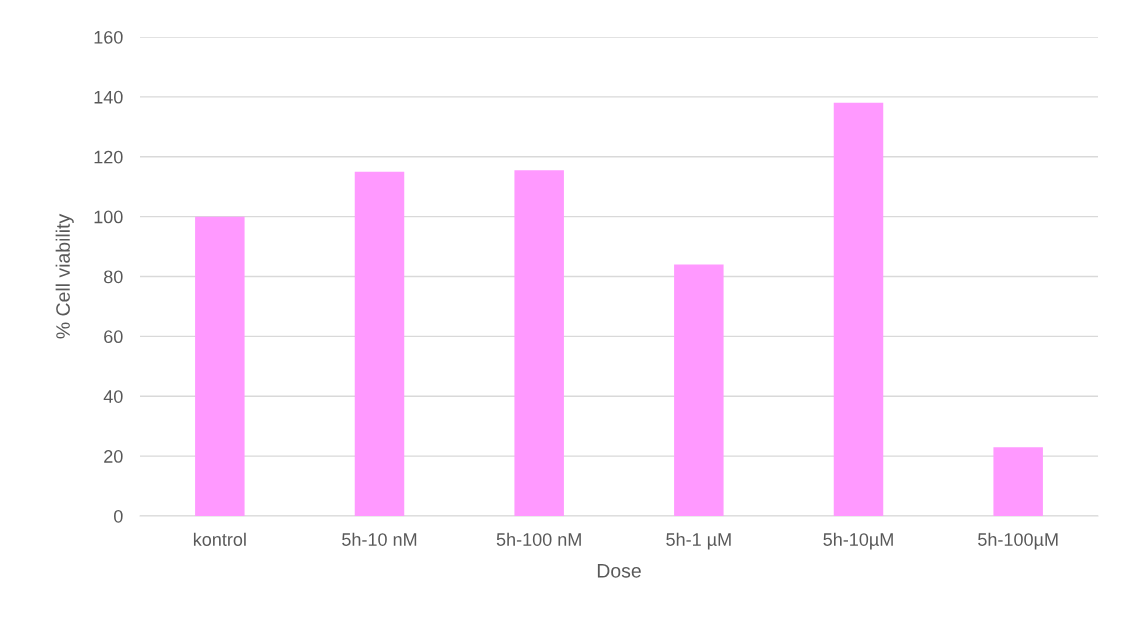  I want to click on x-tick-label: kontrol, so click(219, 539).